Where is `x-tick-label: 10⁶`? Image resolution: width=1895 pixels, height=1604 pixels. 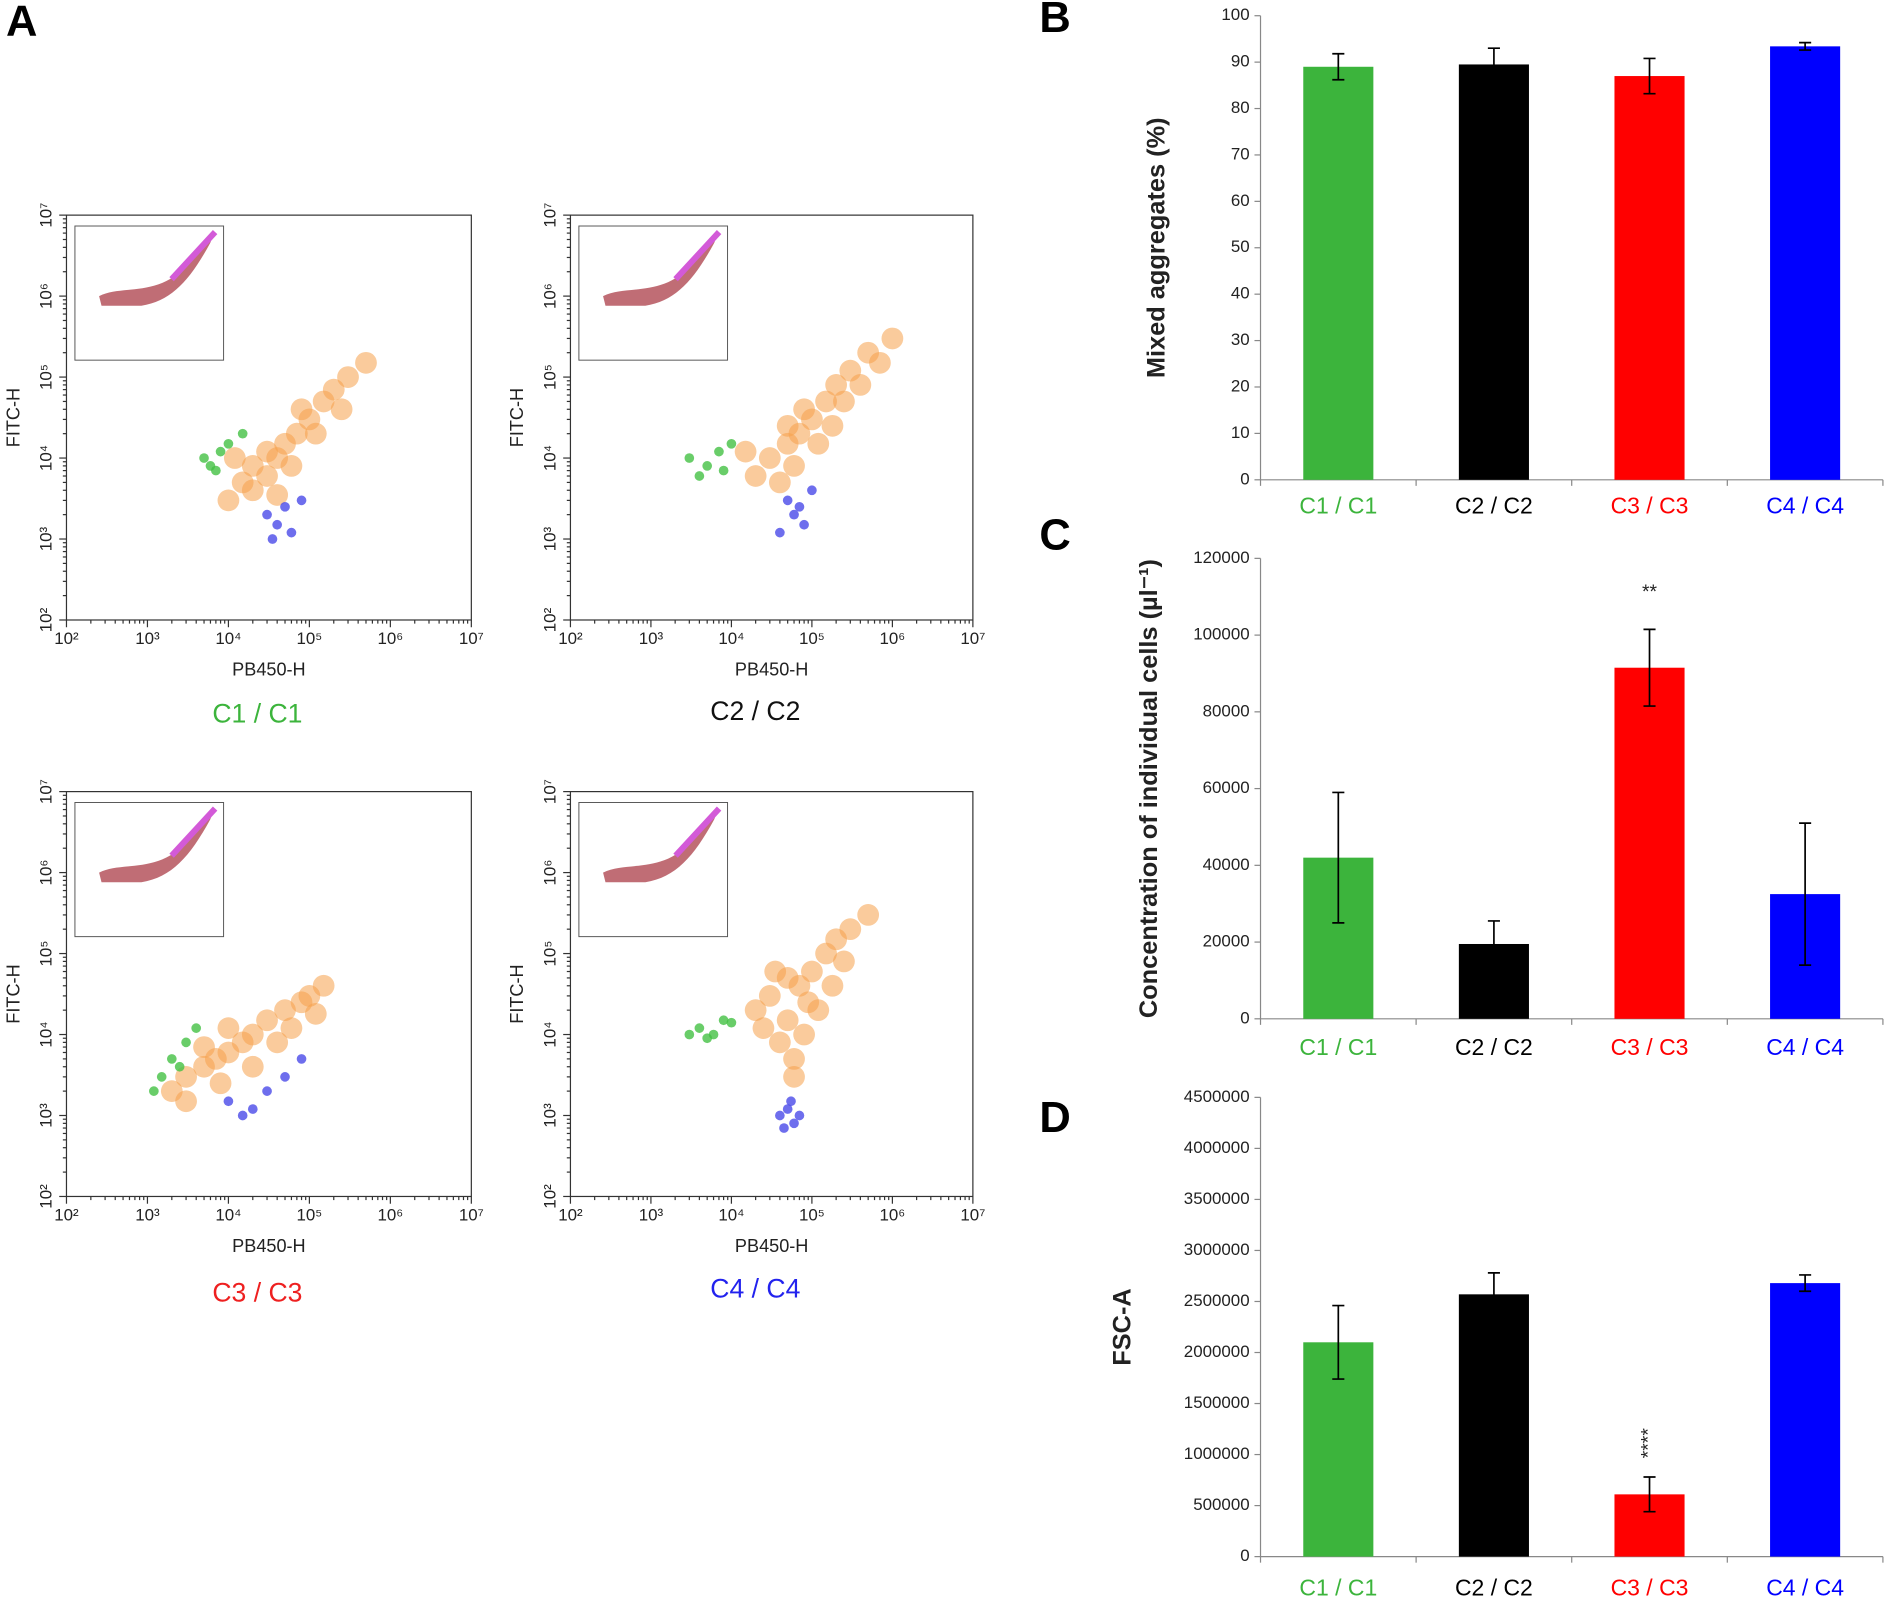
x-tick-label: 10⁶ is located at coordinates (390, 638).